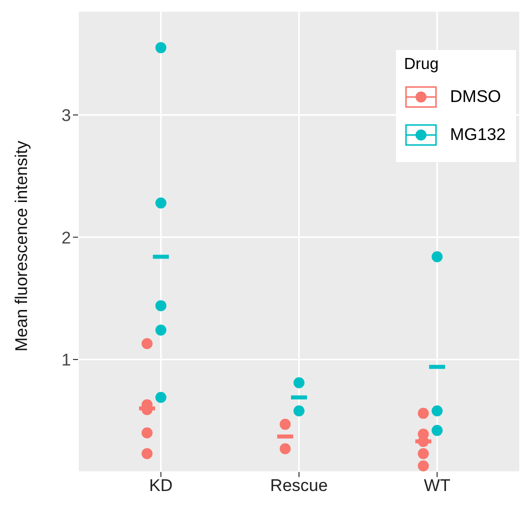  What do you see at coordinates (22, 246) in the screenshot?
I see `y-axis-title: Mean fluorescence intensity` at bounding box center [22, 246].